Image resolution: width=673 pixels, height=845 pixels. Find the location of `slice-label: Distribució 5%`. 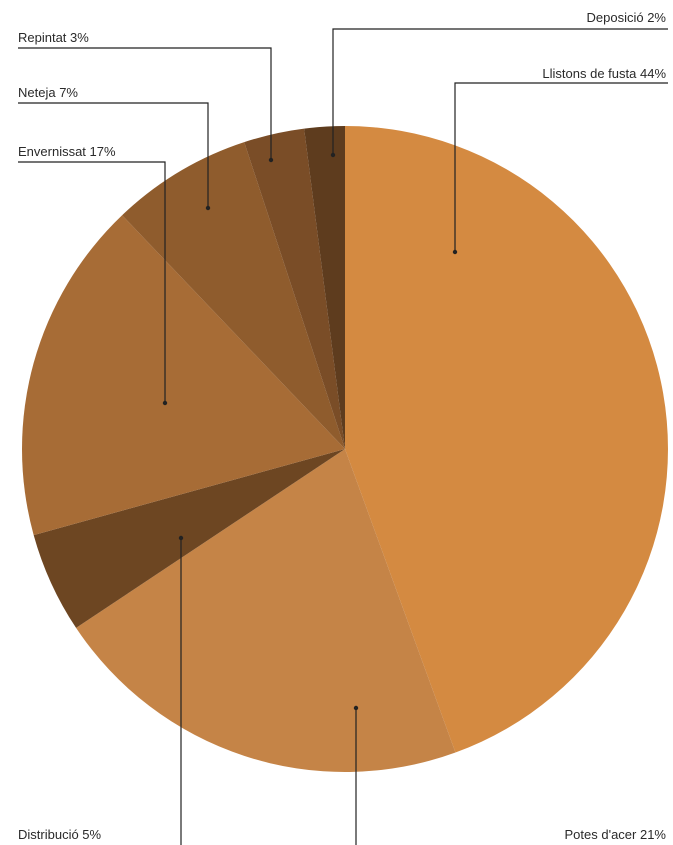

slice-label: Distribució 5% is located at coordinates (60, 834).